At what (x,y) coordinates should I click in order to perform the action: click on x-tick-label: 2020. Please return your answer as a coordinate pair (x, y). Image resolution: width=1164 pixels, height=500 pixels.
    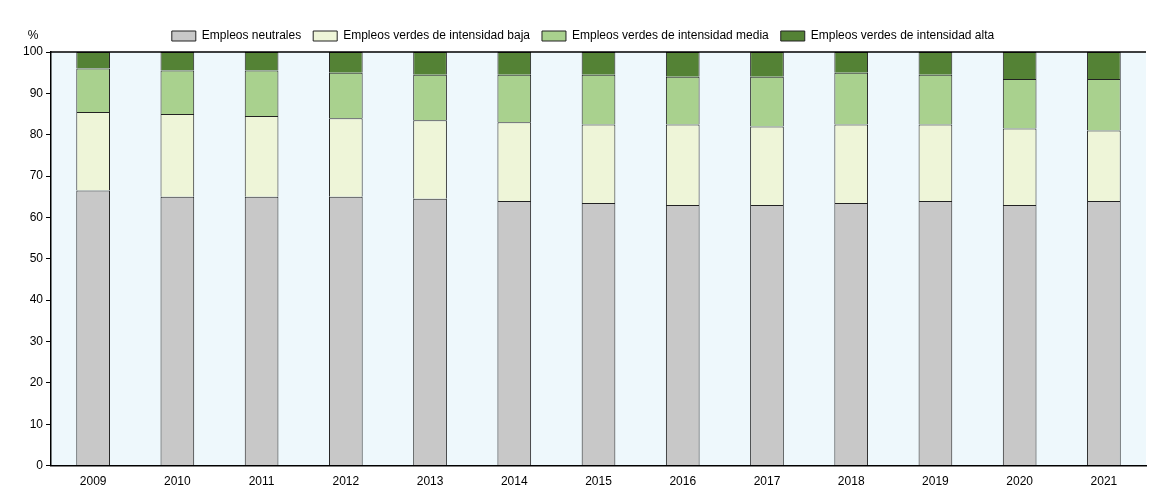
    Looking at the image, I should click on (1020, 481).